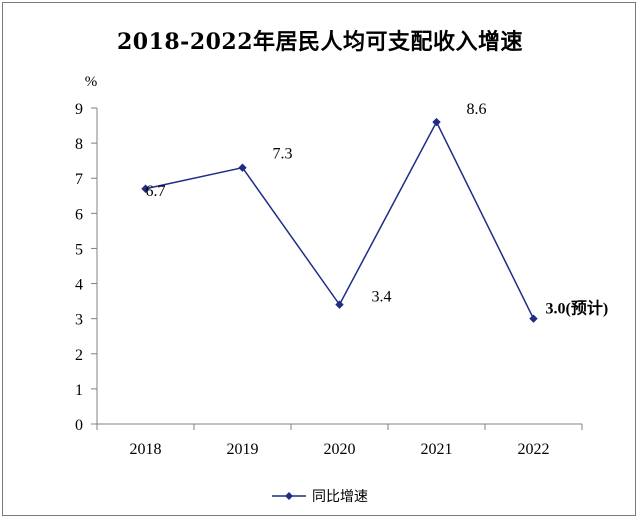 The width and height of the screenshot is (640, 520). Describe the element at coordinates (320, 42) in the screenshot. I see `chart-title: 2018-2022年居民人均可支配收入增速` at that location.